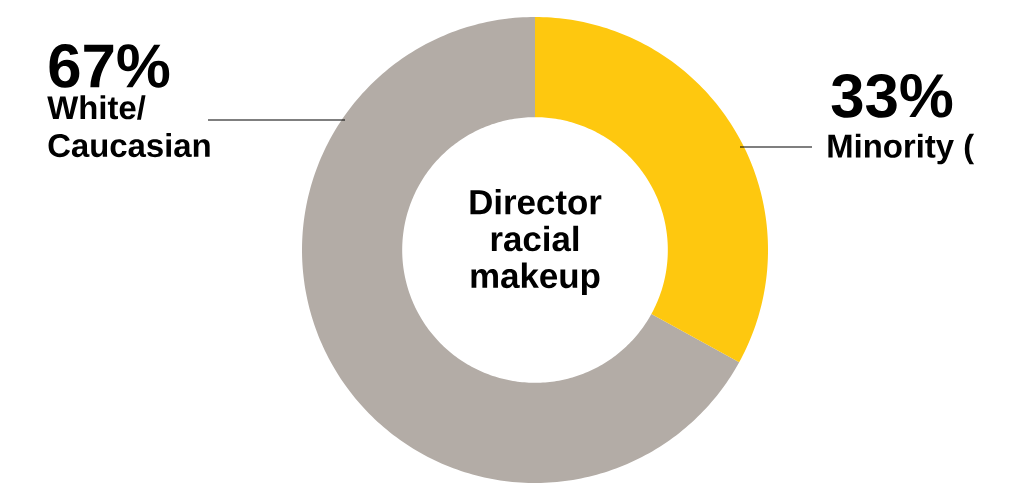  I want to click on slice-label: White/ Caucasian, so click(128, 126).